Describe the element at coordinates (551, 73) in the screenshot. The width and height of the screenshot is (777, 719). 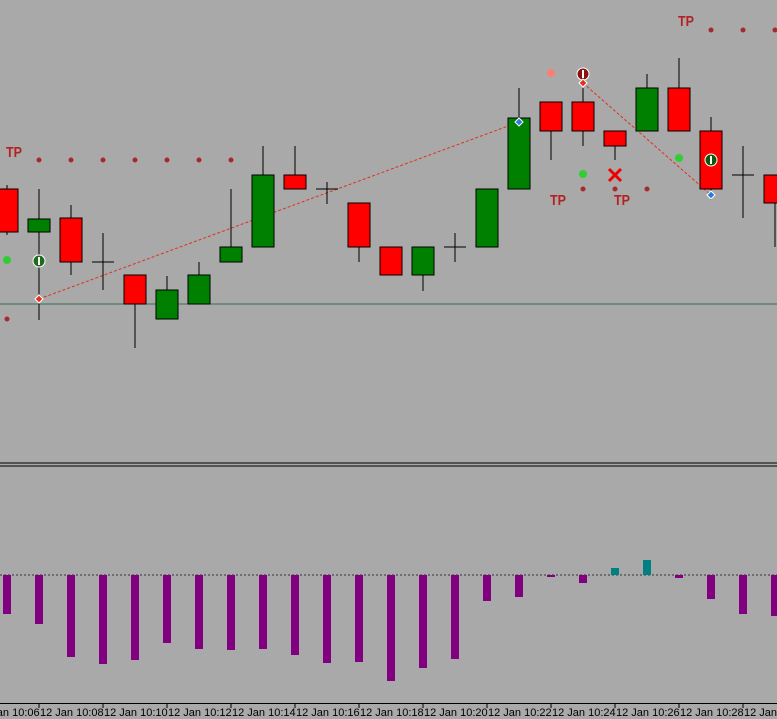
I see `salmon-dot` at that location.